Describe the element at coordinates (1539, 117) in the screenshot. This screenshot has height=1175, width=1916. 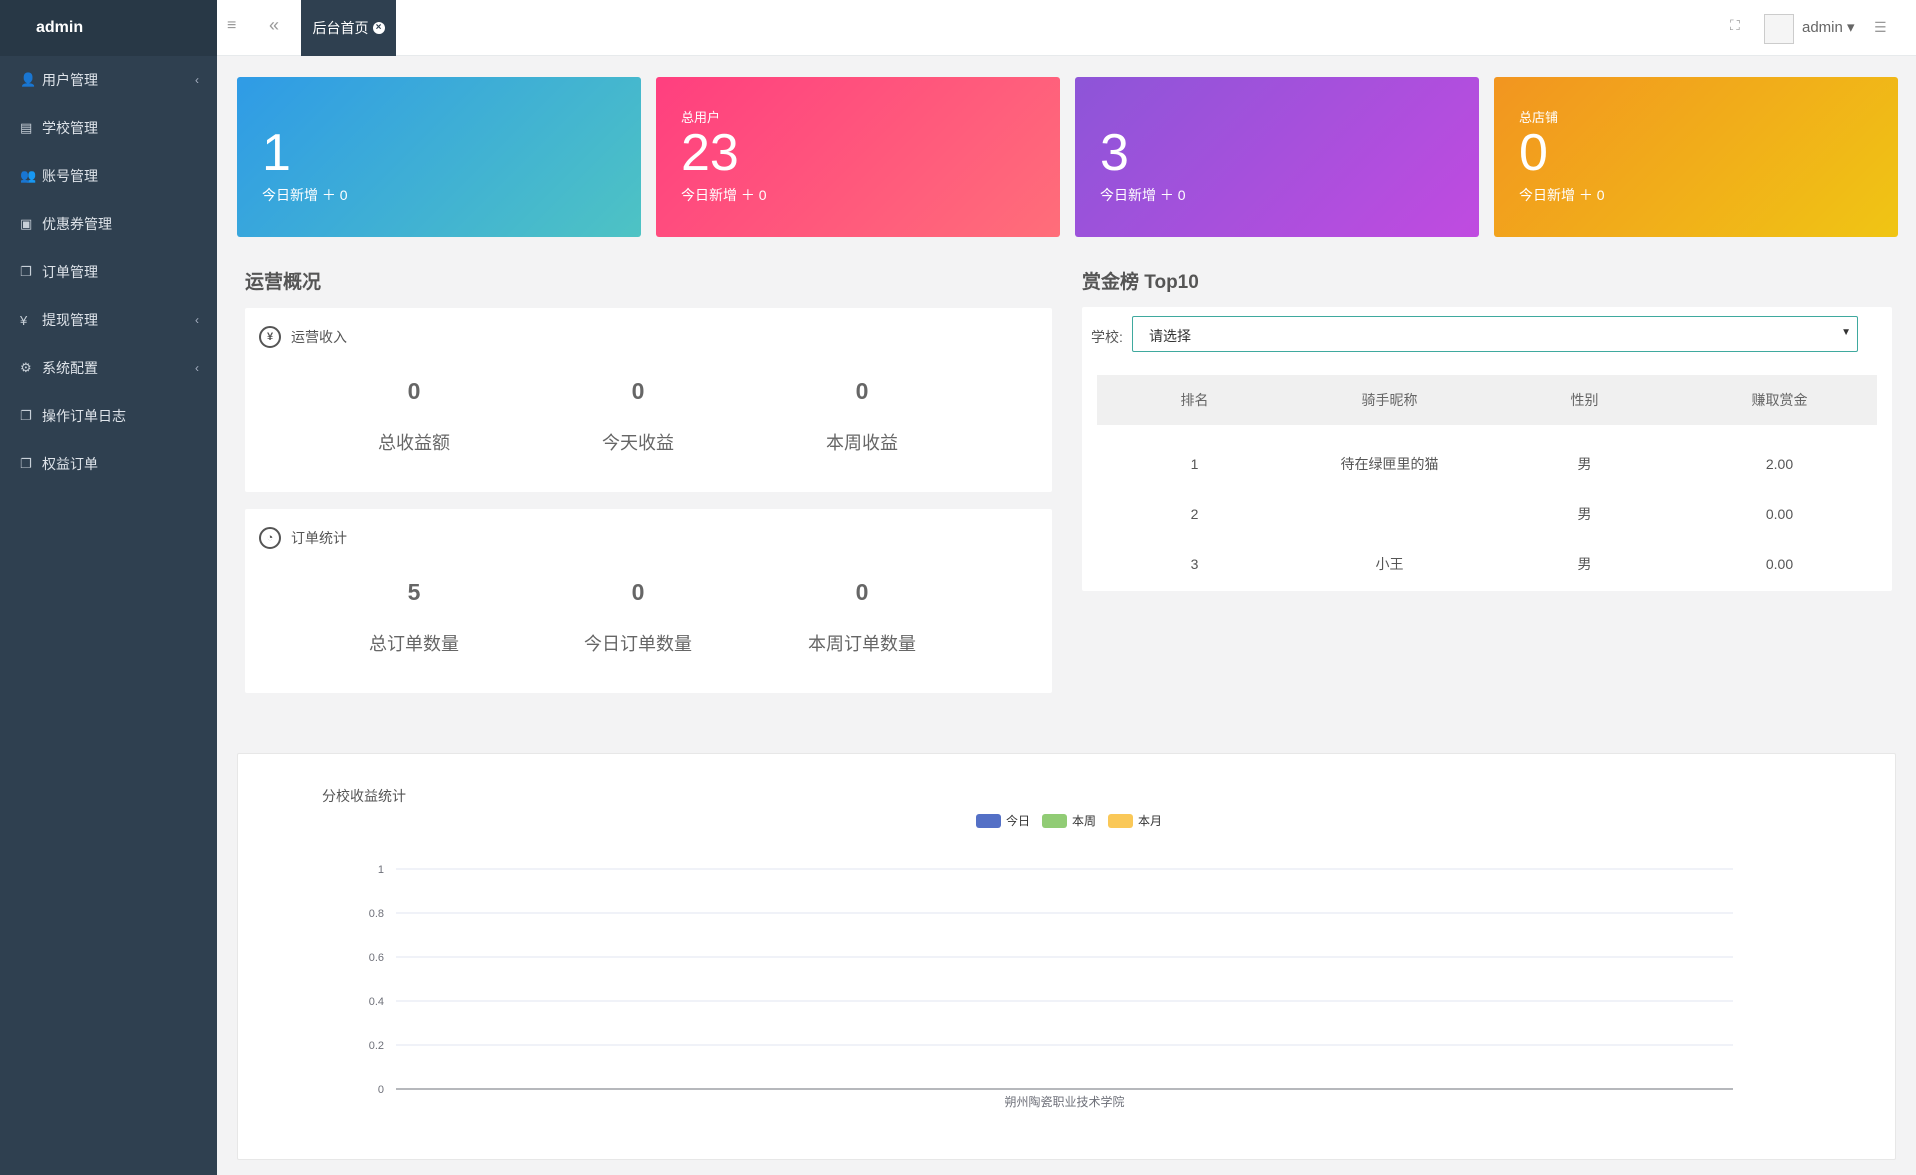
I see `card-label: 总店铺` at that location.